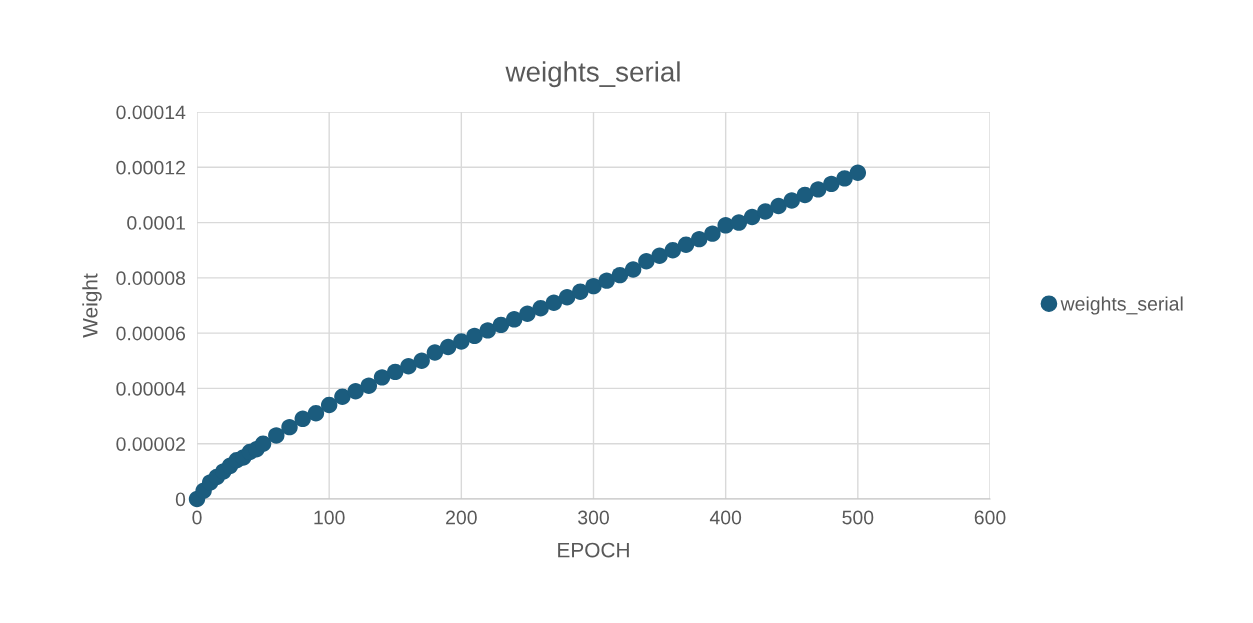  I want to click on chart-title: weights_serial, so click(592, 74).